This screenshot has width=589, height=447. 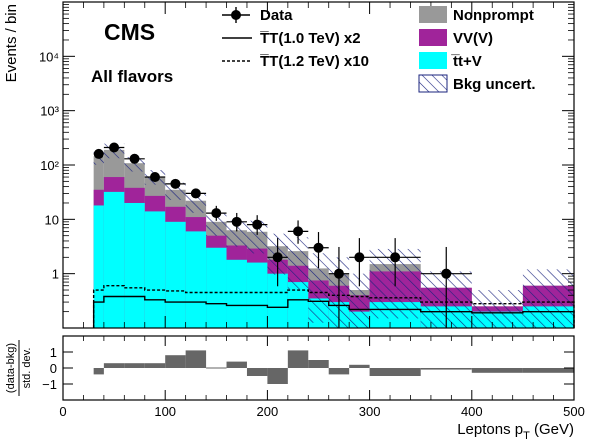 What do you see at coordinates (574, 411) in the screenshot?
I see `x-tick-label: 500` at bounding box center [574, 411].